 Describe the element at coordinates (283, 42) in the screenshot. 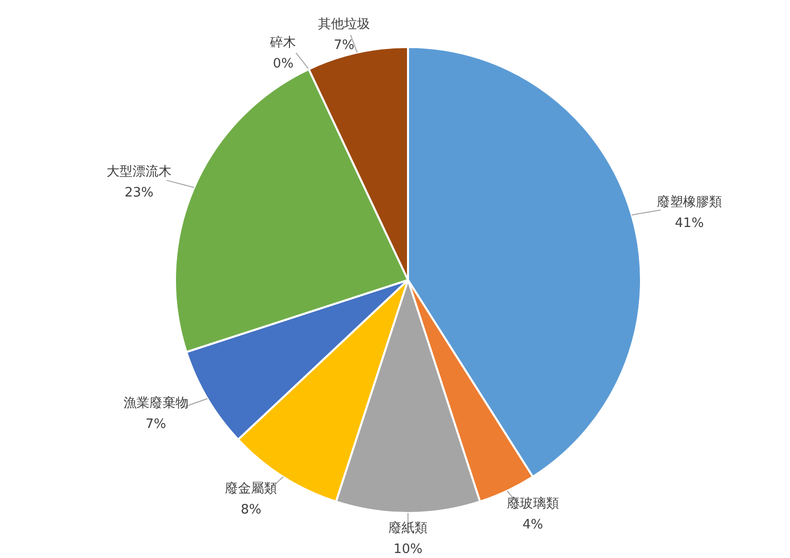

I see `category-label: 碎木` at that location.